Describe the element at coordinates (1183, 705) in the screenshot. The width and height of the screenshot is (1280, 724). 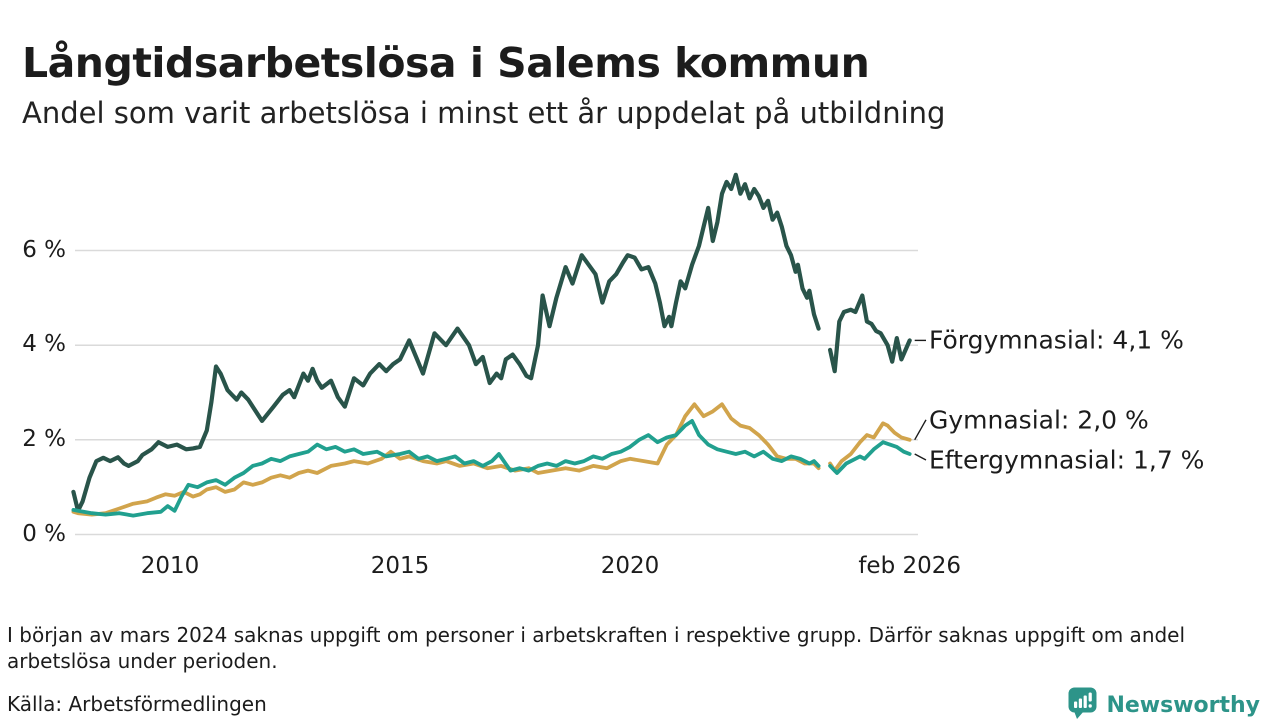
I see `newsworthy-logo-text: Newsworthy` at that location.